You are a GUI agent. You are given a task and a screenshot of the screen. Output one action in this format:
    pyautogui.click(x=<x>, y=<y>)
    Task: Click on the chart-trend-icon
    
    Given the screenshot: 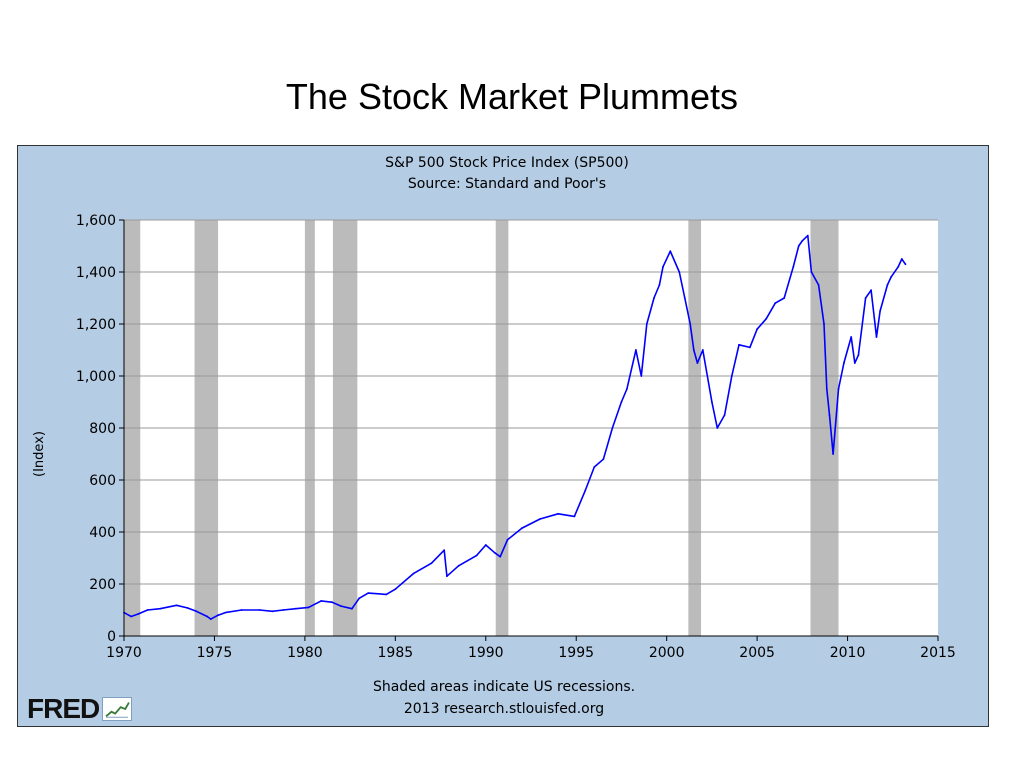 What is the action you would take?
    pyautogui.click(x=117, y=709)
    